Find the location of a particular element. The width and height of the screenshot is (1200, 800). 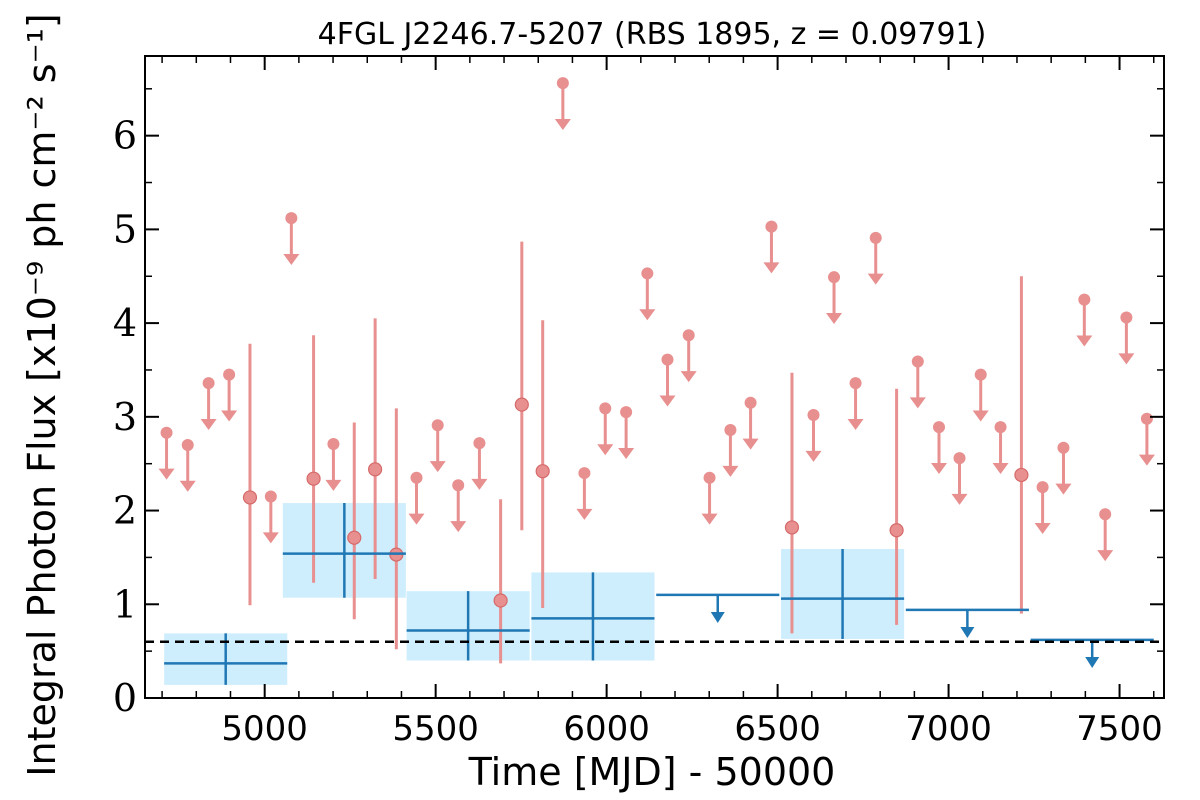

x-tick-label-4: 7000 is located at coordinates (948, 729).